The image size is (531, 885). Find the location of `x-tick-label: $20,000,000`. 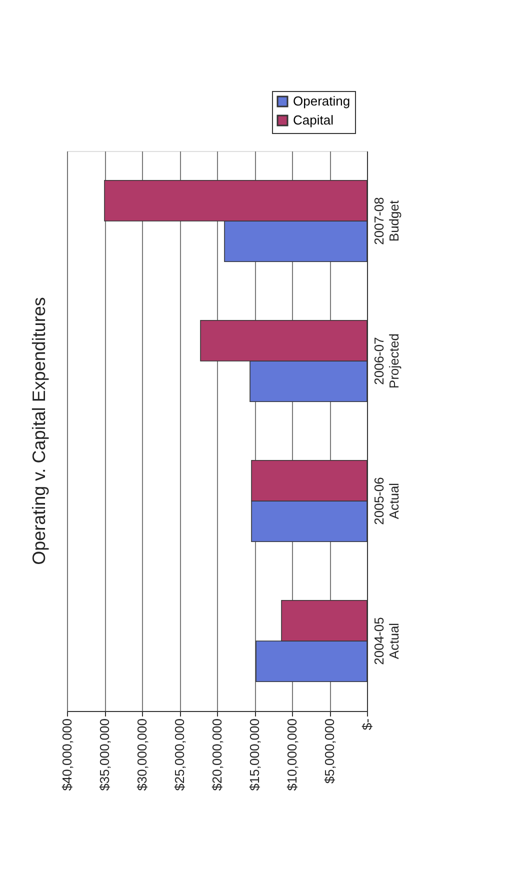

x-tick-label: $20,000,000 is located at coordinates (217, 754).